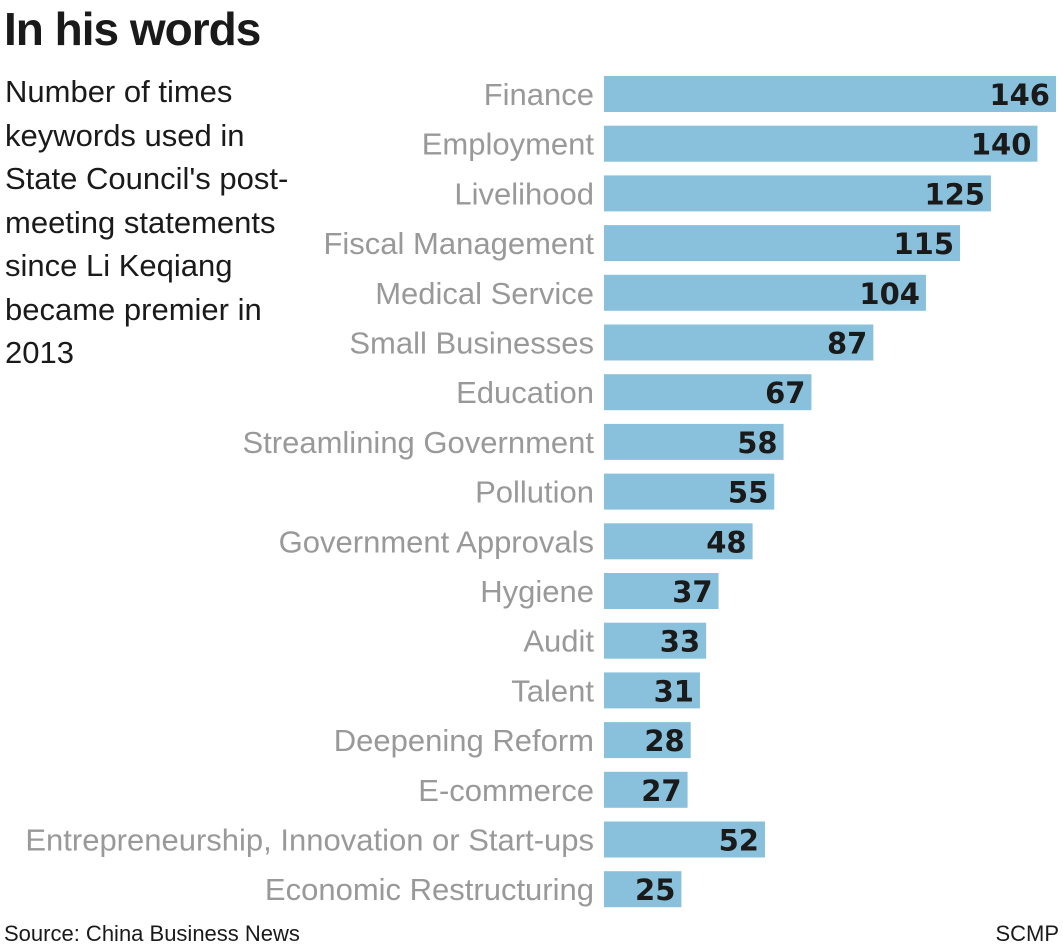  I want to click on value-label: 27, so click(661, 791).